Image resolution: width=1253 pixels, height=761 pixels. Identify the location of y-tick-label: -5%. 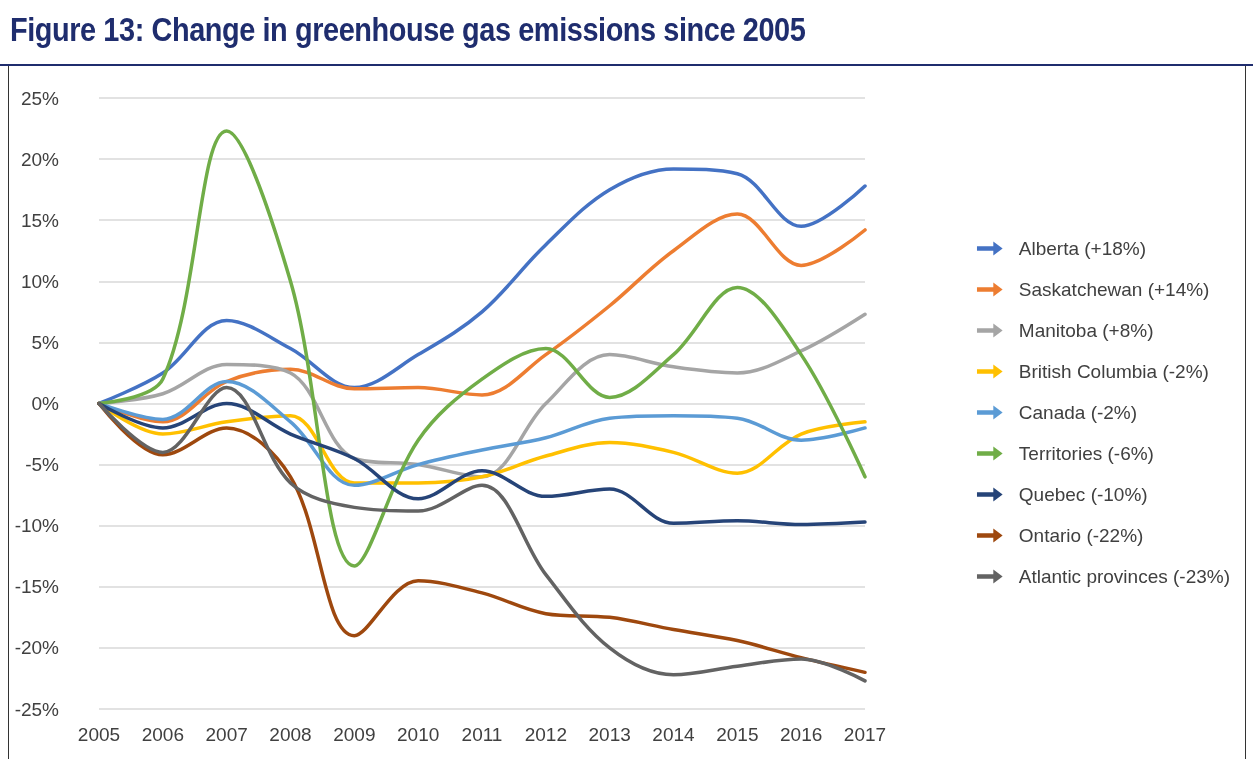
(42, 465).